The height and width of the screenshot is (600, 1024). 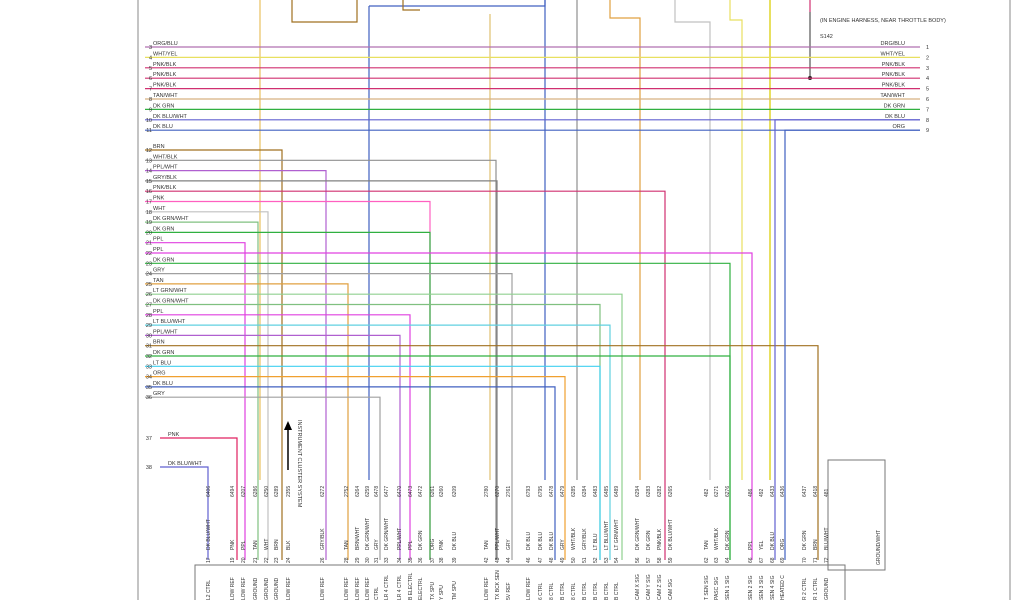 What do you see at coordinates (509, 560) in the screenshot?
I see `pin-number: 44` at bounding box center [509, 560].